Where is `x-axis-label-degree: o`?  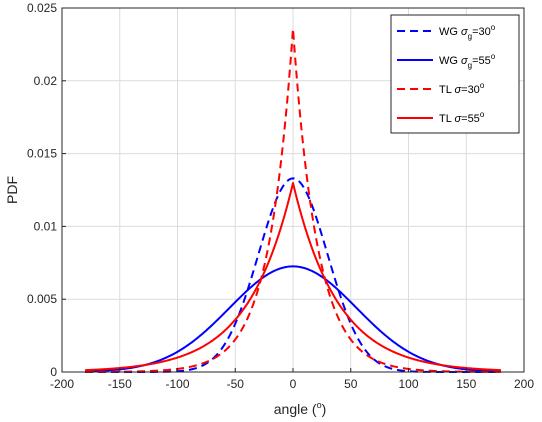 x-axis-label-degree: o is located at coordinates (319, 405).